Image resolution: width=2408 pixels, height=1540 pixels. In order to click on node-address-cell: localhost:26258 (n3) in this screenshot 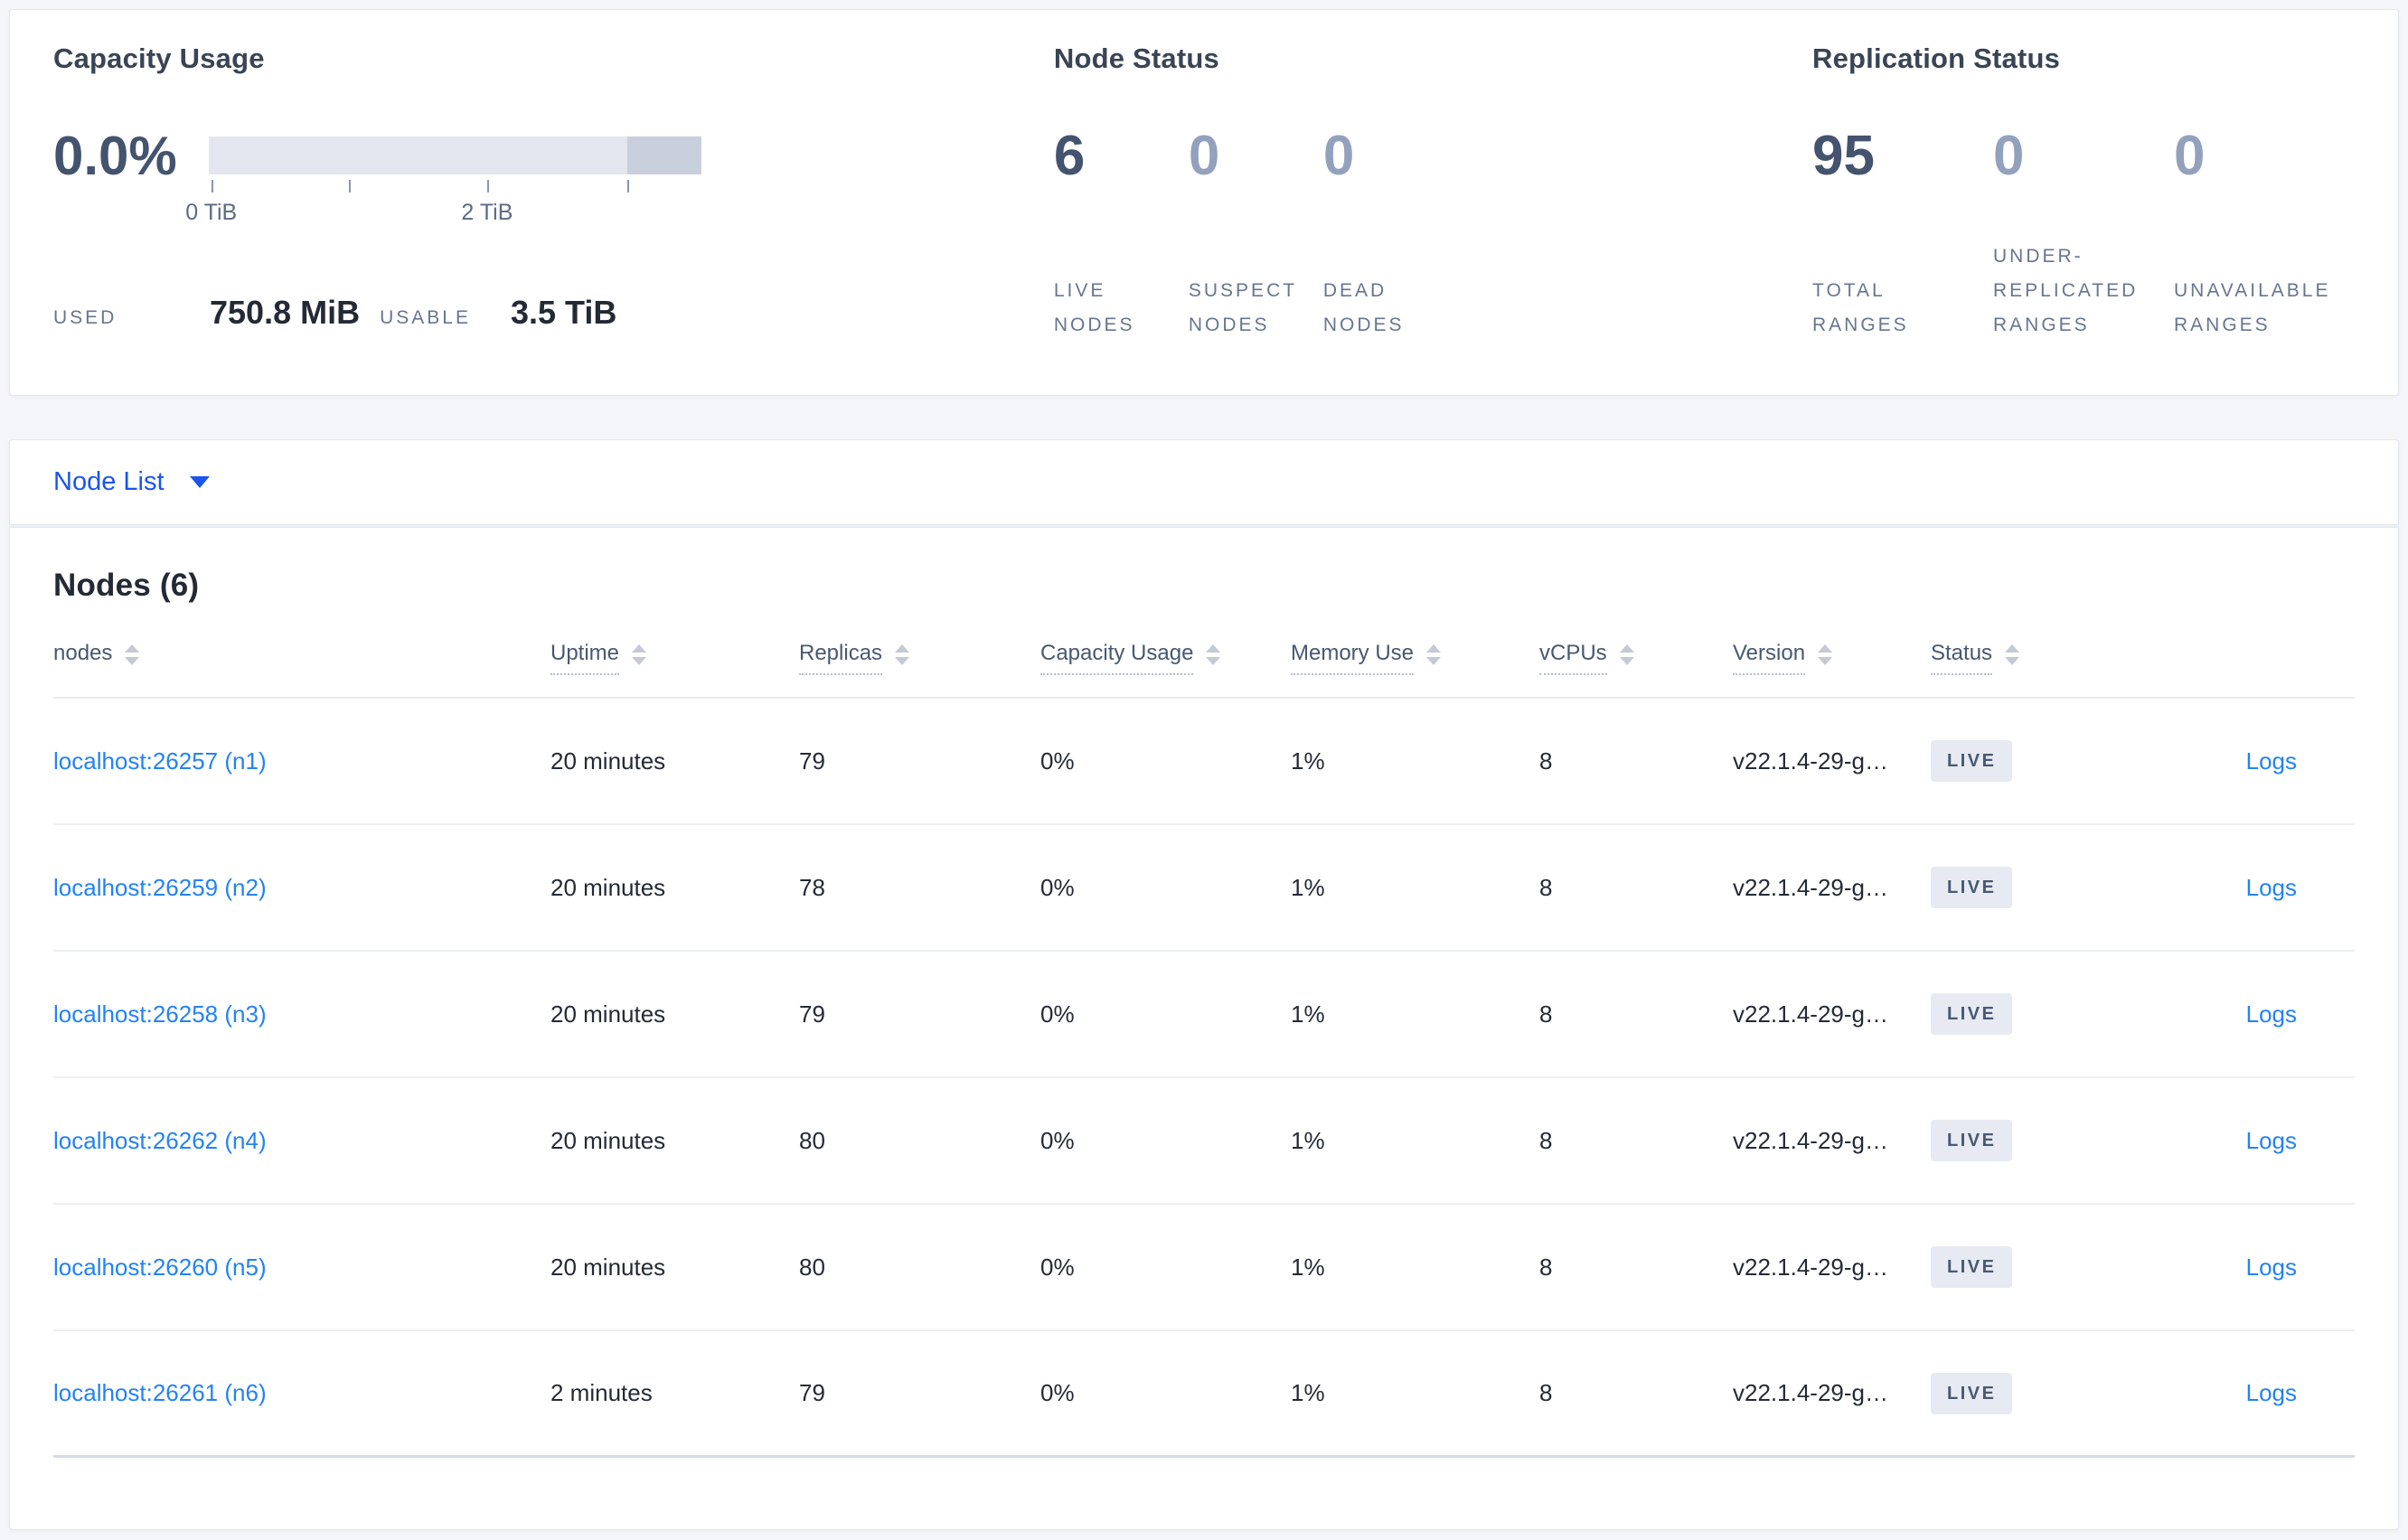, I will do `click(301, 1014)`.